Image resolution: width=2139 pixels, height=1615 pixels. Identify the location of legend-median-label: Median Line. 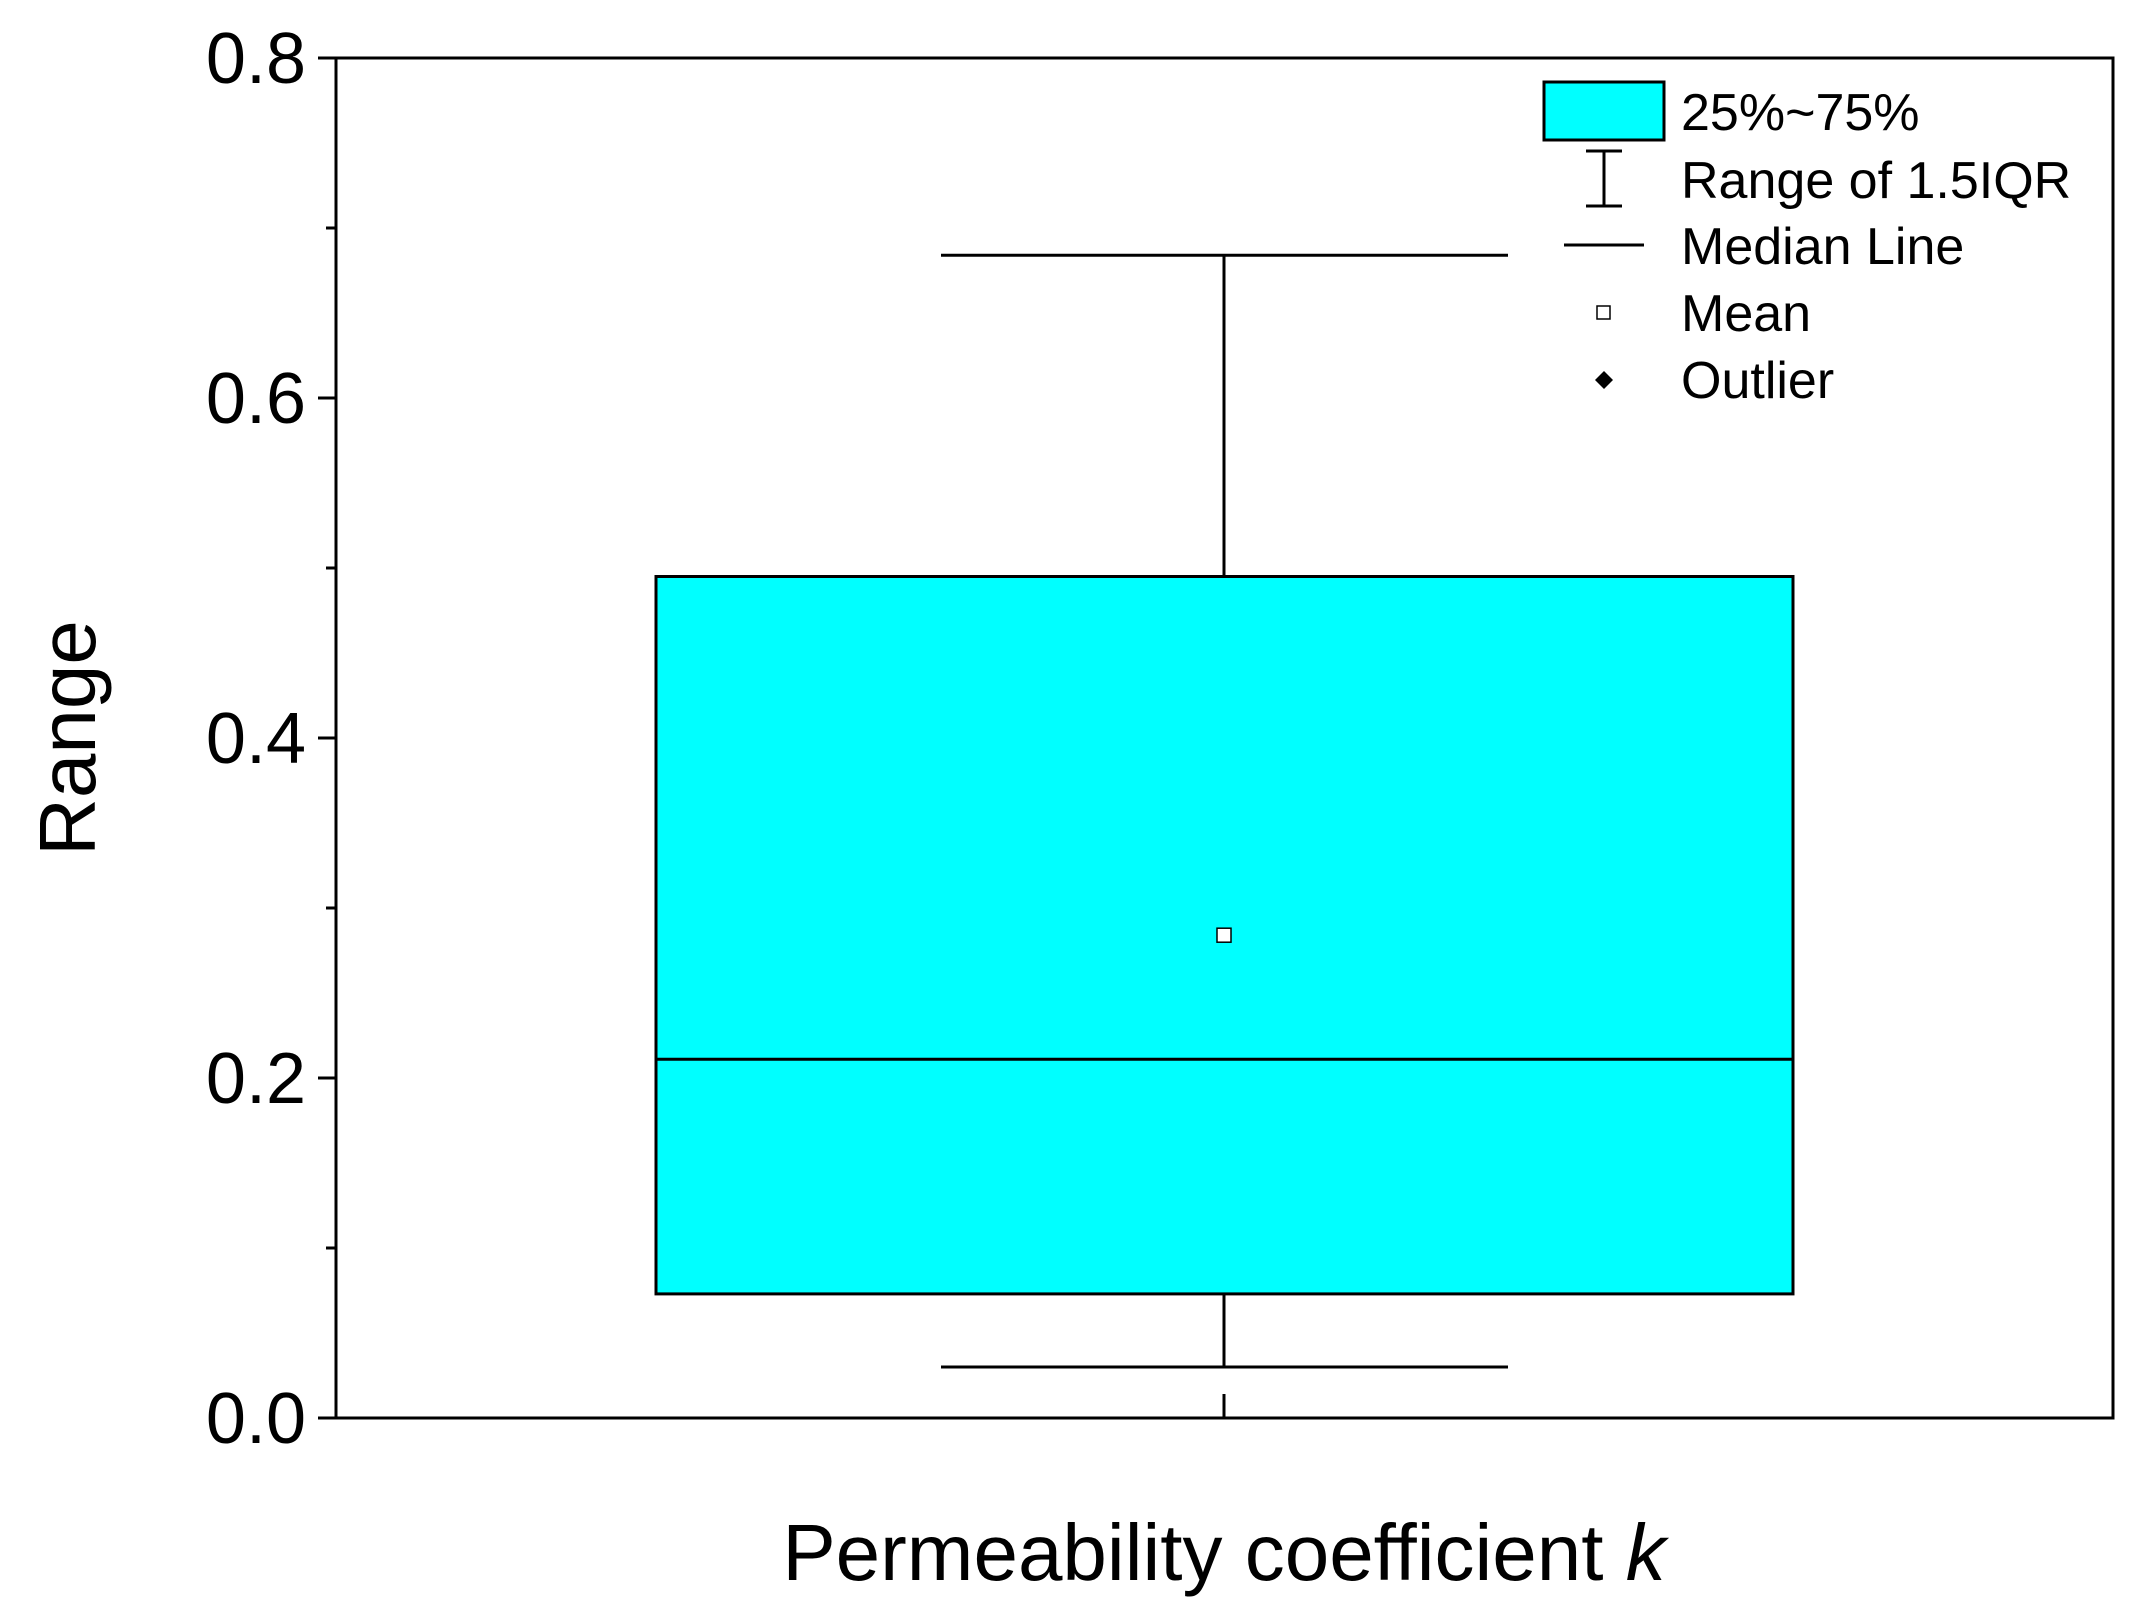
(1822, 247).